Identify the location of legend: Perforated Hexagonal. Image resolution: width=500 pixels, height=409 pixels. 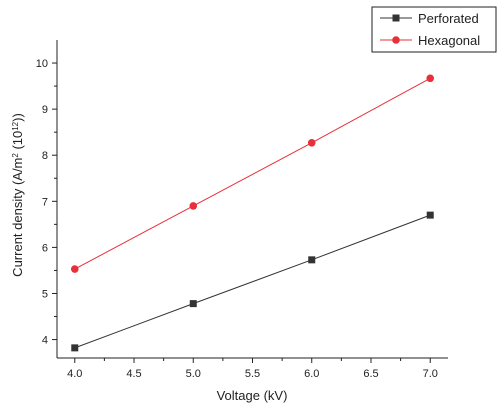
(434, 29).